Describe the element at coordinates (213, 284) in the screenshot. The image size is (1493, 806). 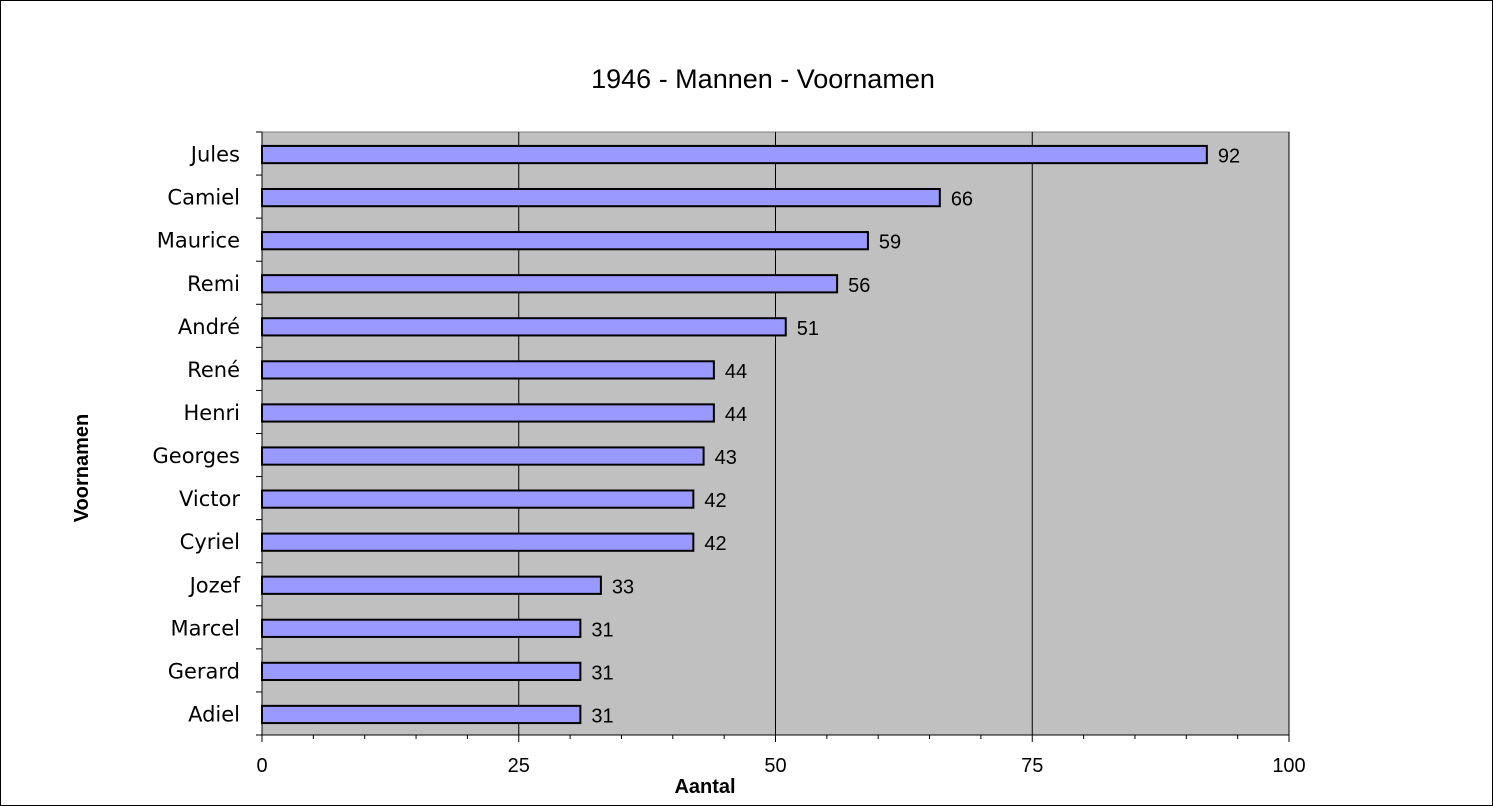
I see `y-tick-label: Remi` at that location.